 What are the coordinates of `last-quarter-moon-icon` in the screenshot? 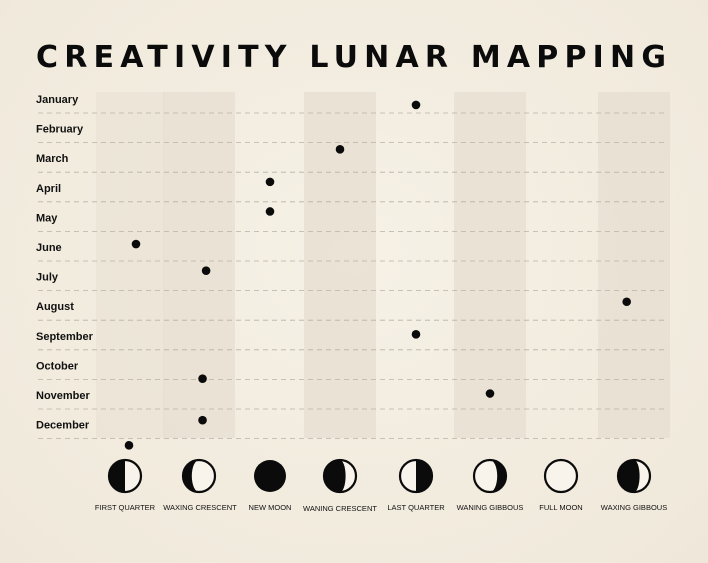 It's located at (416, 476).